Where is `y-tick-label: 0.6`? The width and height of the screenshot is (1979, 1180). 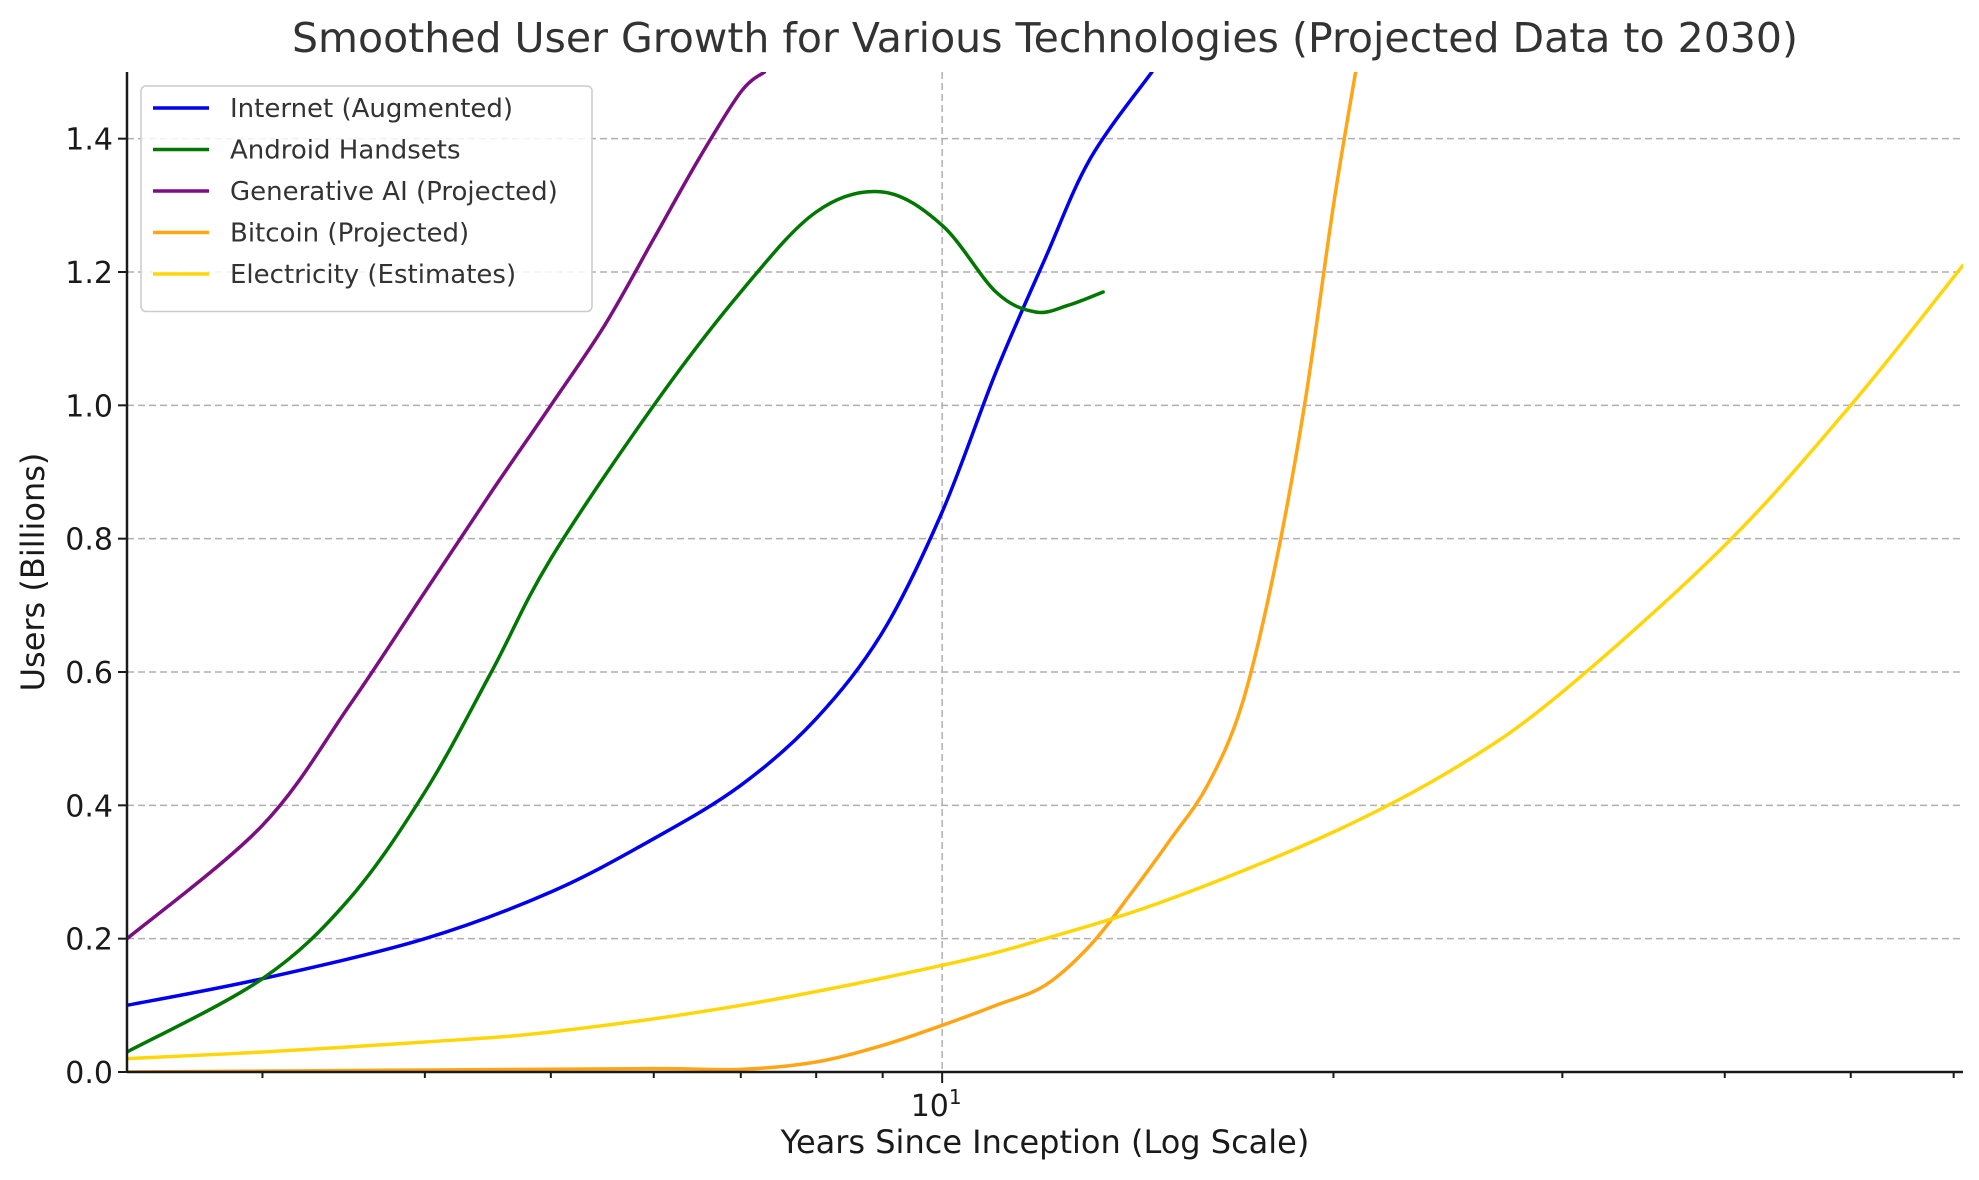 y-tick-label: 0.6 is located at coordinates (89, 673).